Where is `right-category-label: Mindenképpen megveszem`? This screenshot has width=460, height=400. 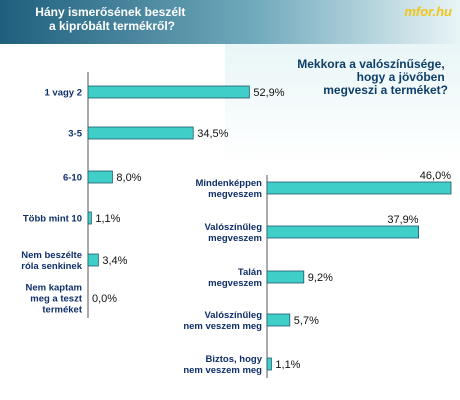 right-category-label: Mindenképpen megveszem is located at coordinates (228, 189).